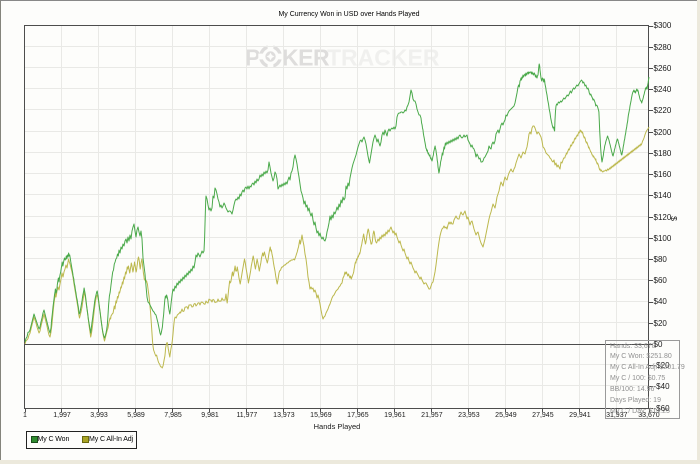 This screenshot has height=464, width=700. I want to click on svg-text: P, so click(252, 58).